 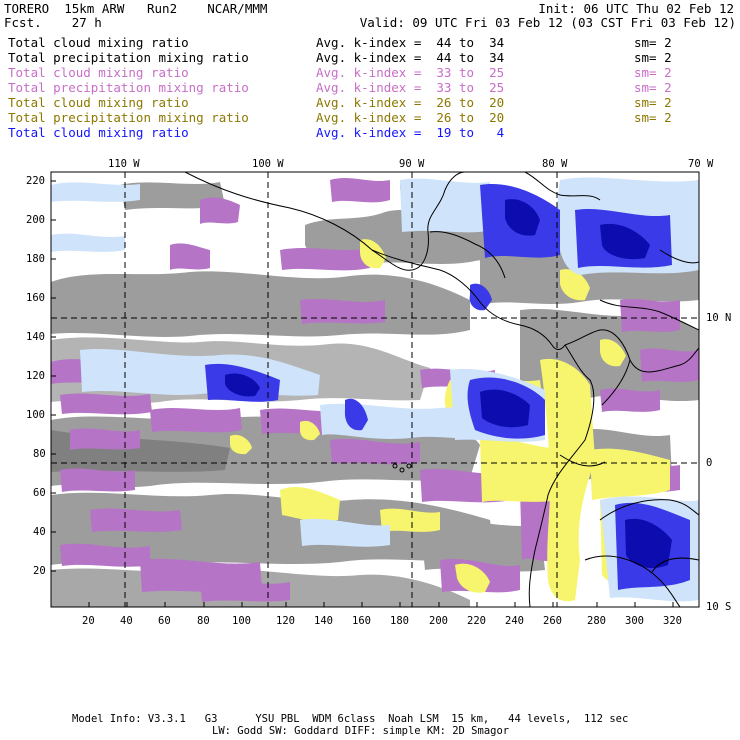 I want to click on x-tick-label: 100, so click(x=241, y=621).